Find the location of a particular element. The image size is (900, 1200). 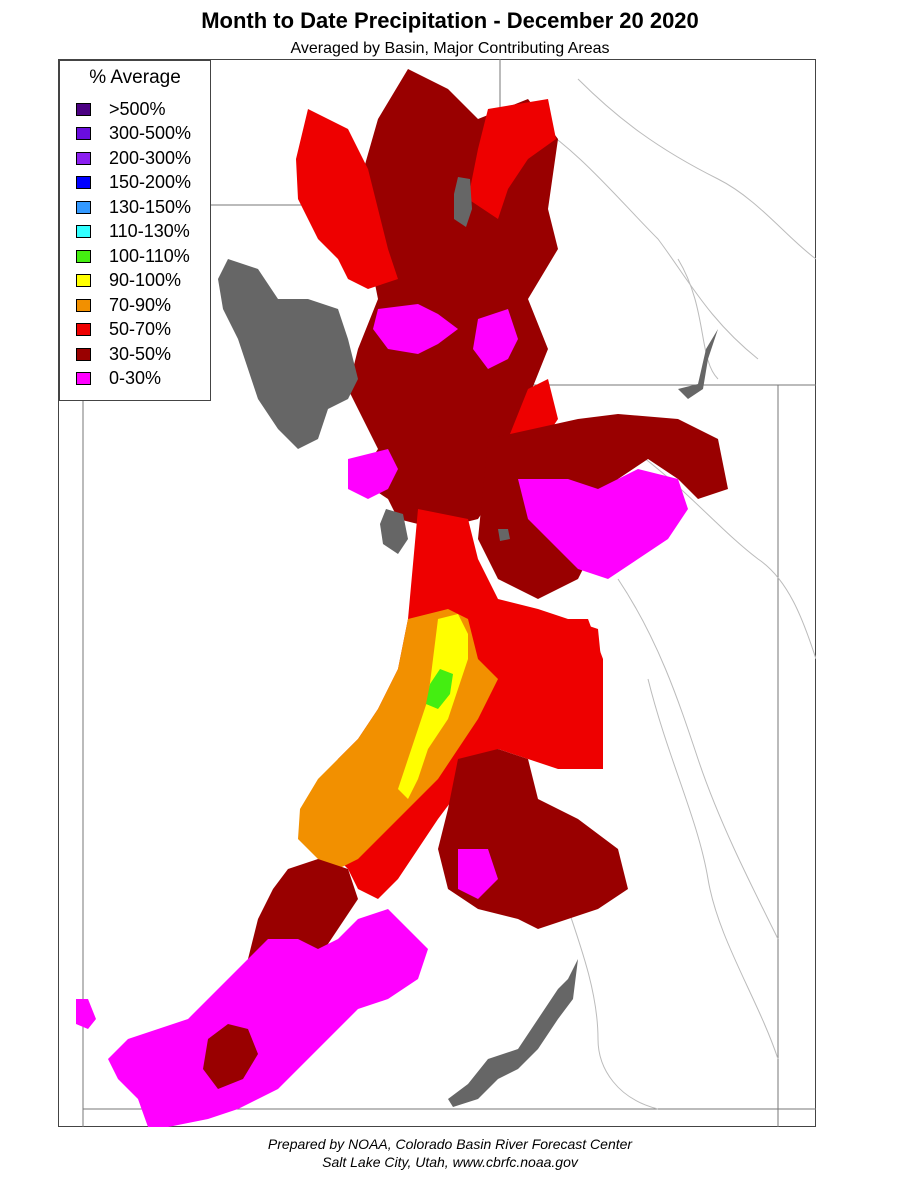

flaming-gorge is located at coordinates (698, 364).